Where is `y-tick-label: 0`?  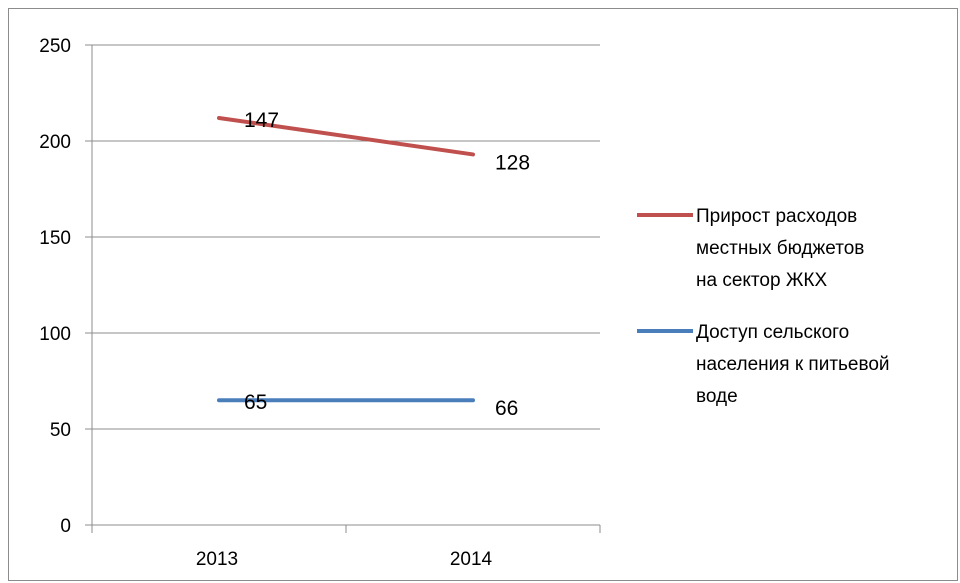 y-tick-label: 0 is located at coordinates (65, 526).